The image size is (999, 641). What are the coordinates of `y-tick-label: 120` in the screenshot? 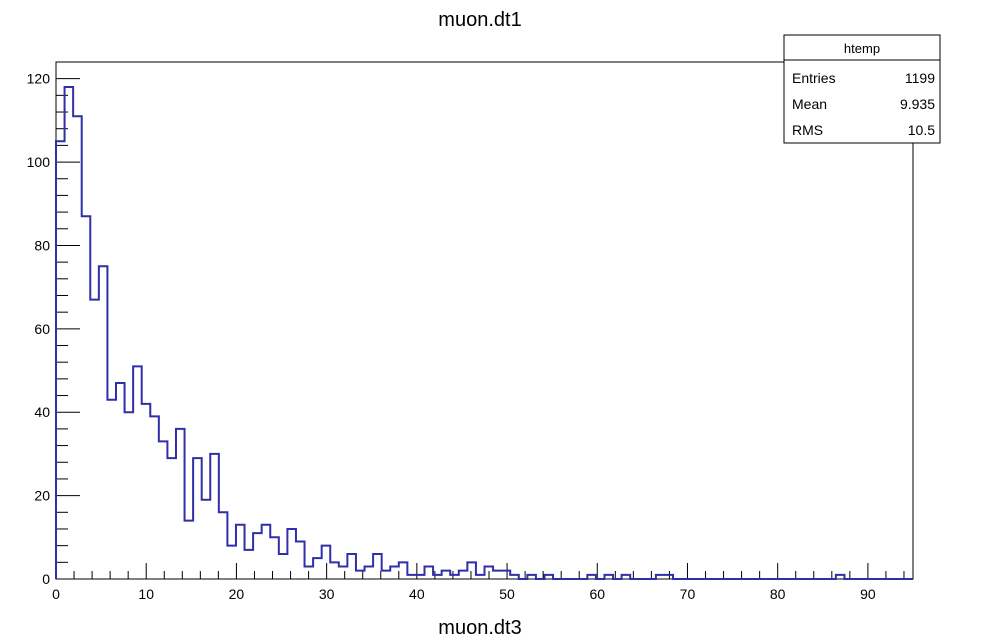 It's located at (39, 79).